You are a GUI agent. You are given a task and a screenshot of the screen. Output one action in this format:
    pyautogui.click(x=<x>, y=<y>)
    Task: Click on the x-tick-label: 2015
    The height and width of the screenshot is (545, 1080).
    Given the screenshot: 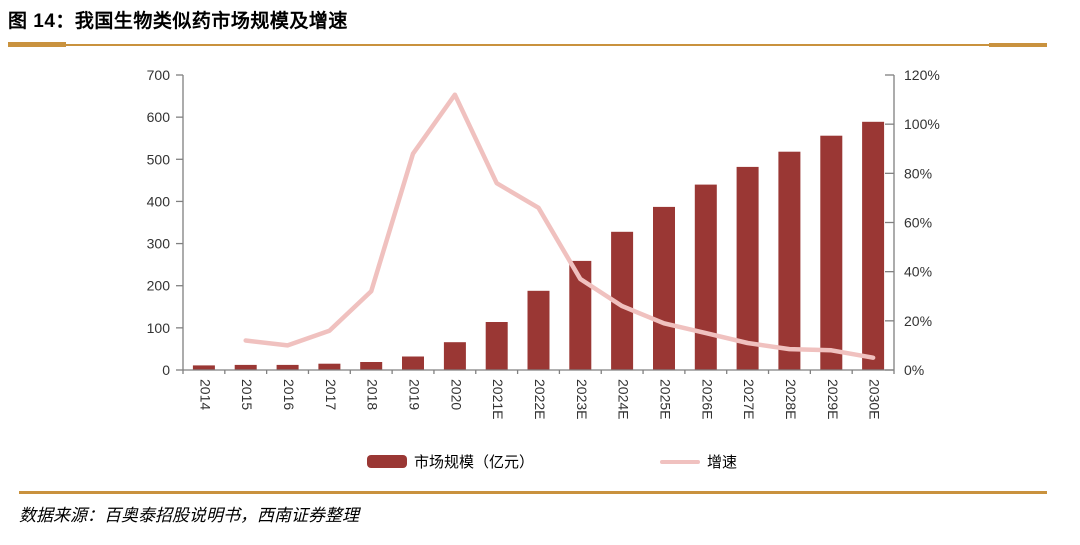 What is the action you would take?
    pyautogui.click(x=247, y=394)
    